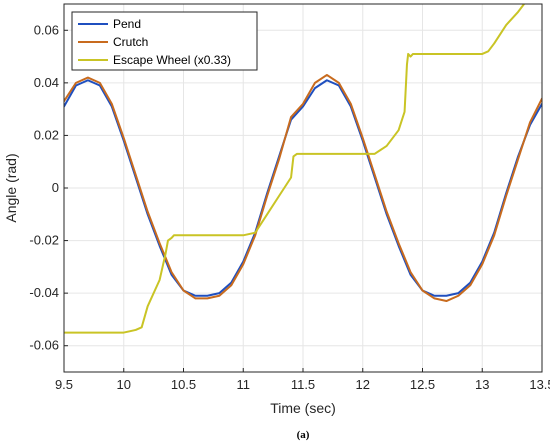 This screenshot has width=550, height=446. What do you see at coordinates (303, 435) in the screenshot?
I see `figure-caption: (a)` at bounding box center [303, 435].